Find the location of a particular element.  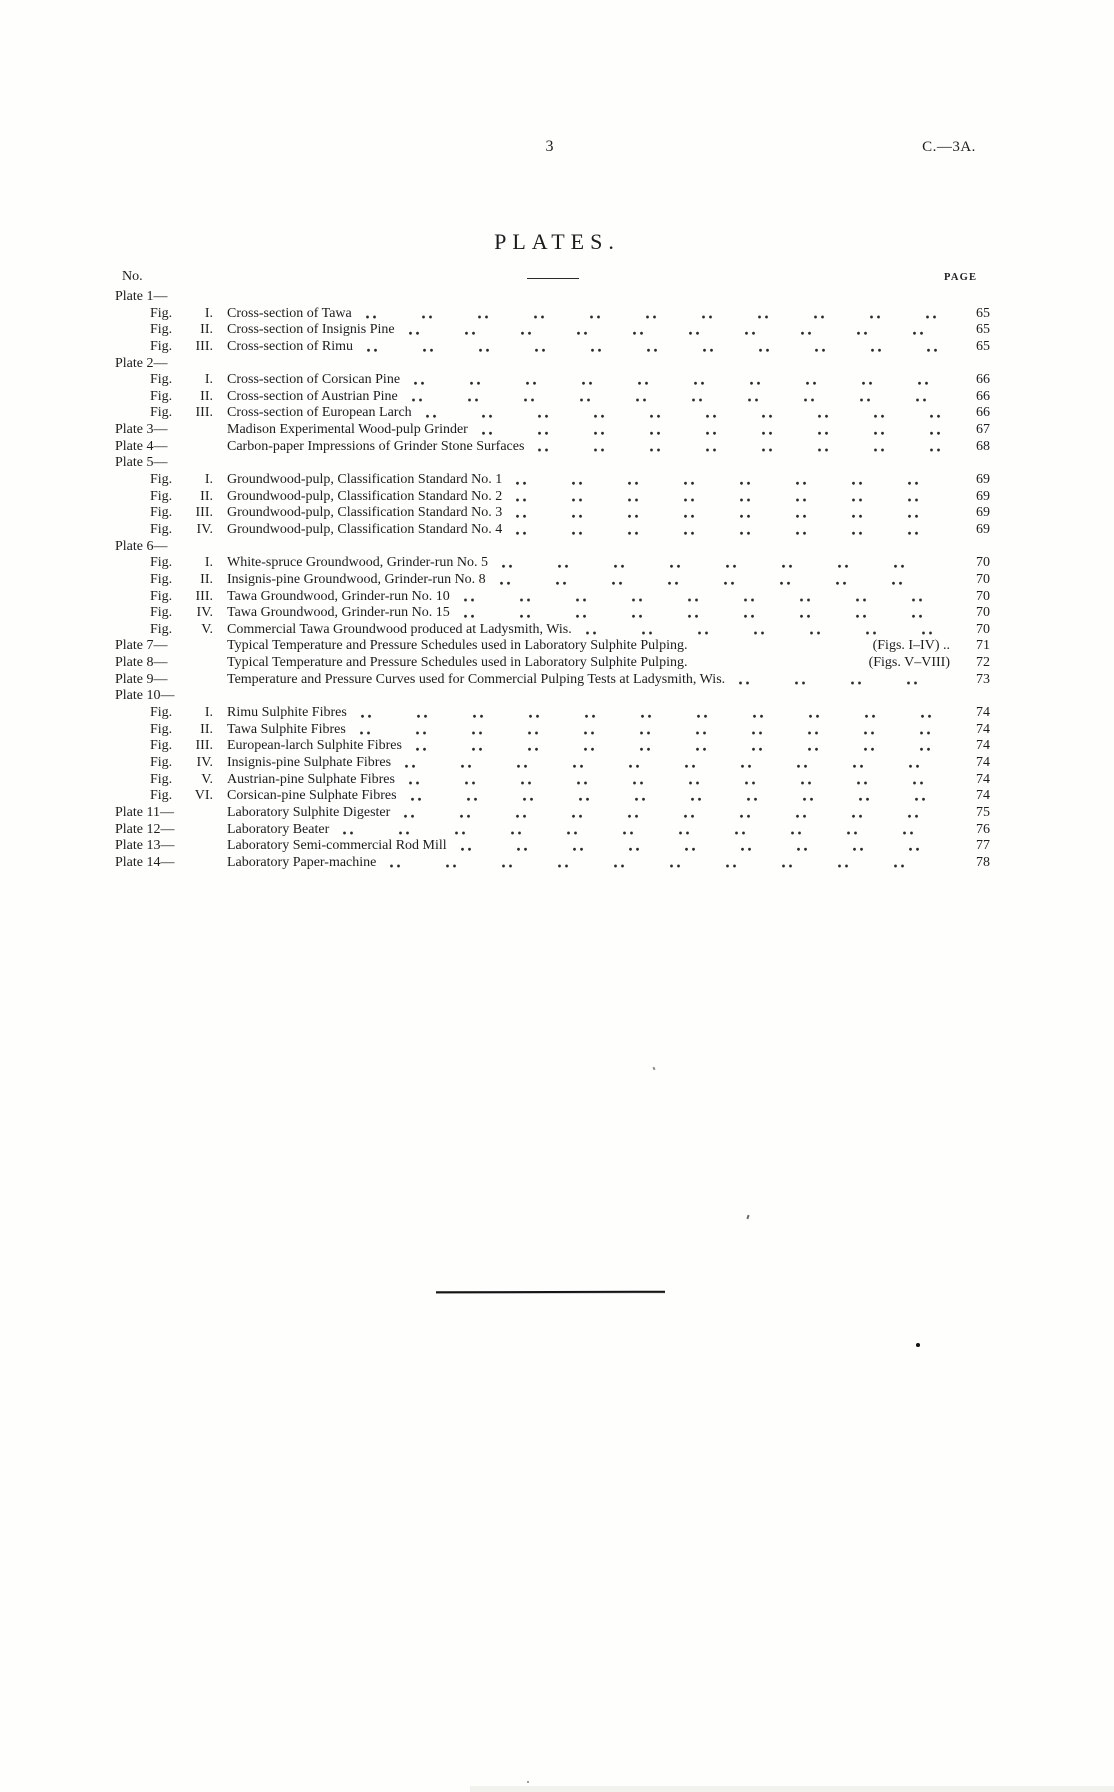

entry-label-cell: Plate 8— is located at coordinates (171, 663).